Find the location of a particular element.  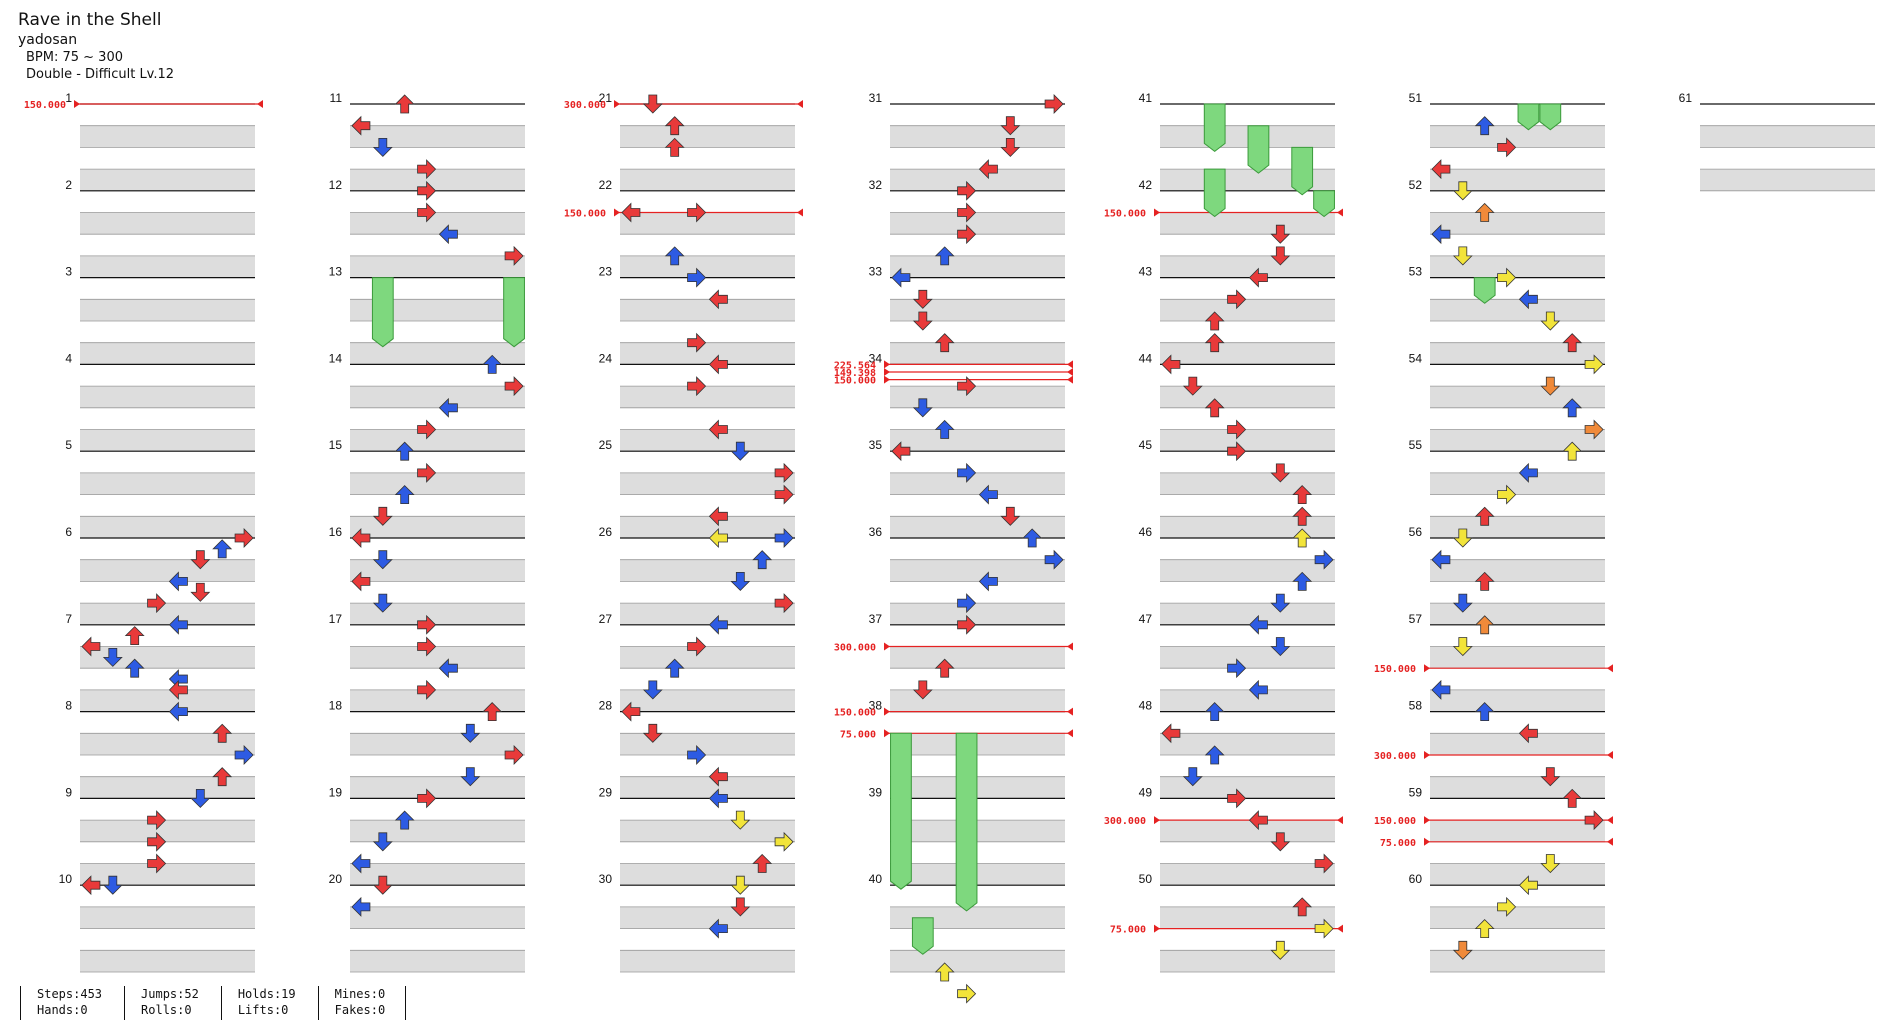

measure-10: 10 is located at coordinates (157, 922).